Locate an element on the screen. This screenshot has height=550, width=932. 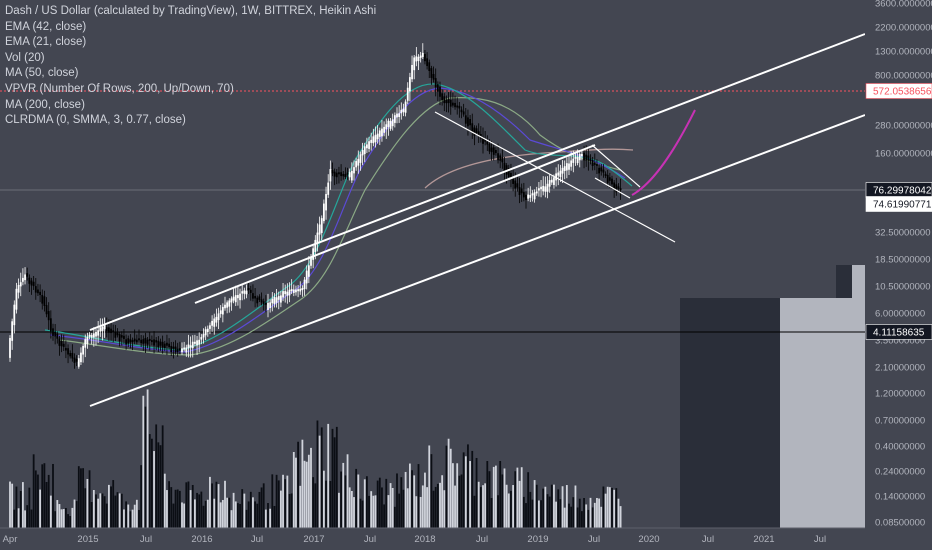
indicator-clrdma: CLRDMA (0, SMMA, 3, 0.77, close) is located at coordinates (95, 120).